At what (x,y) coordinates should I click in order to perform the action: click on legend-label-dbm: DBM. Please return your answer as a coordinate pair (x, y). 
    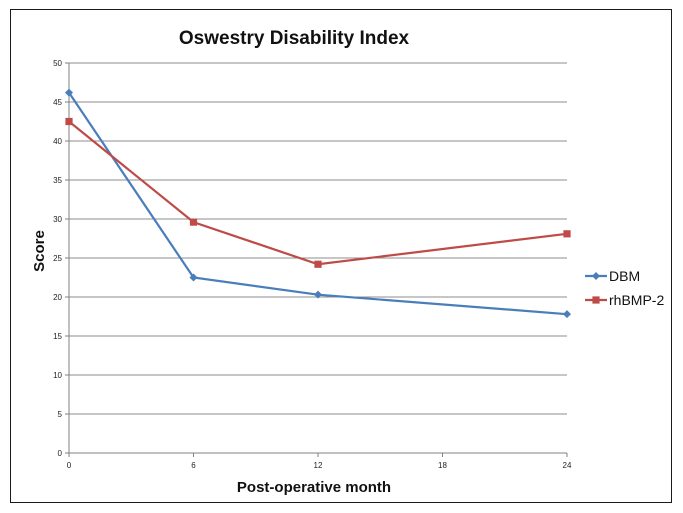
    Looking at the image, I should click on (624, 276).